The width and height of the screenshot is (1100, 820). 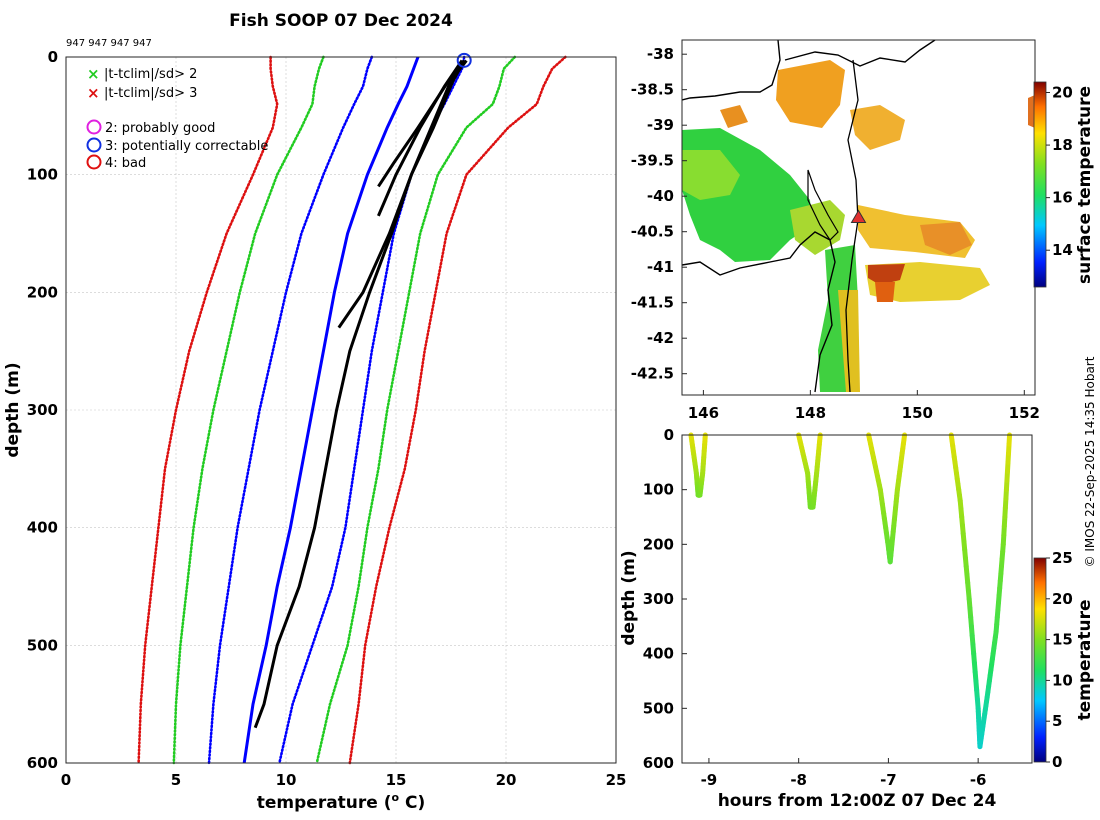 What do you see at coordinates (652, 161) in the screenshot?
I see `map-y-tick-label: -39.5` at bounding box center [652, 161].